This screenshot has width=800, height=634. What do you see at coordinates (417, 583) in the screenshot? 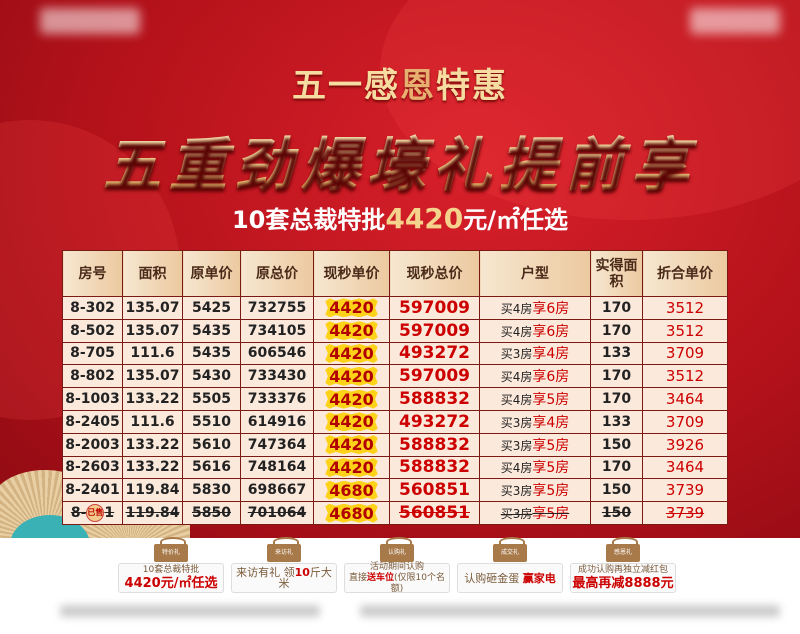
I see `gift-text: (仅限10个名额)` at bounding box center [417, 583].